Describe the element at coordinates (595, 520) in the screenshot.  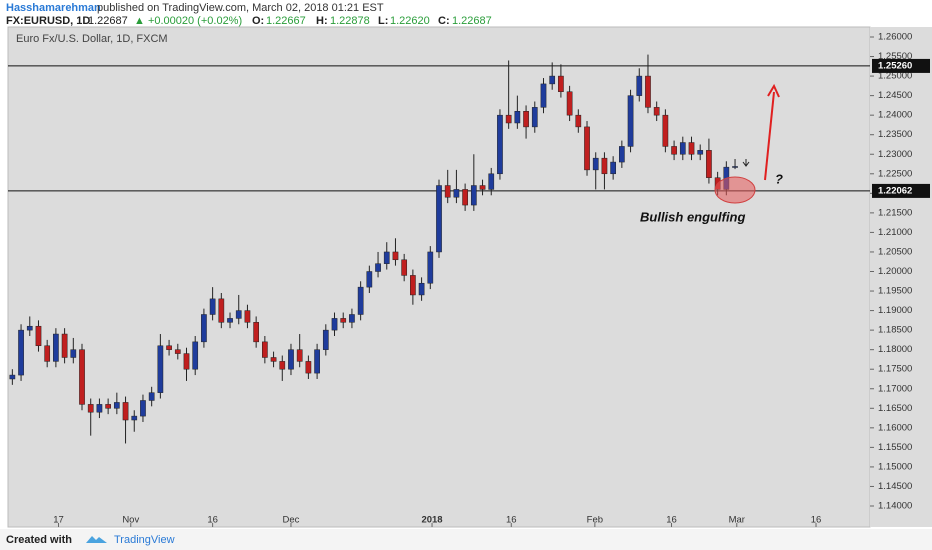
I see `x-tick-label: Feb` at that location.